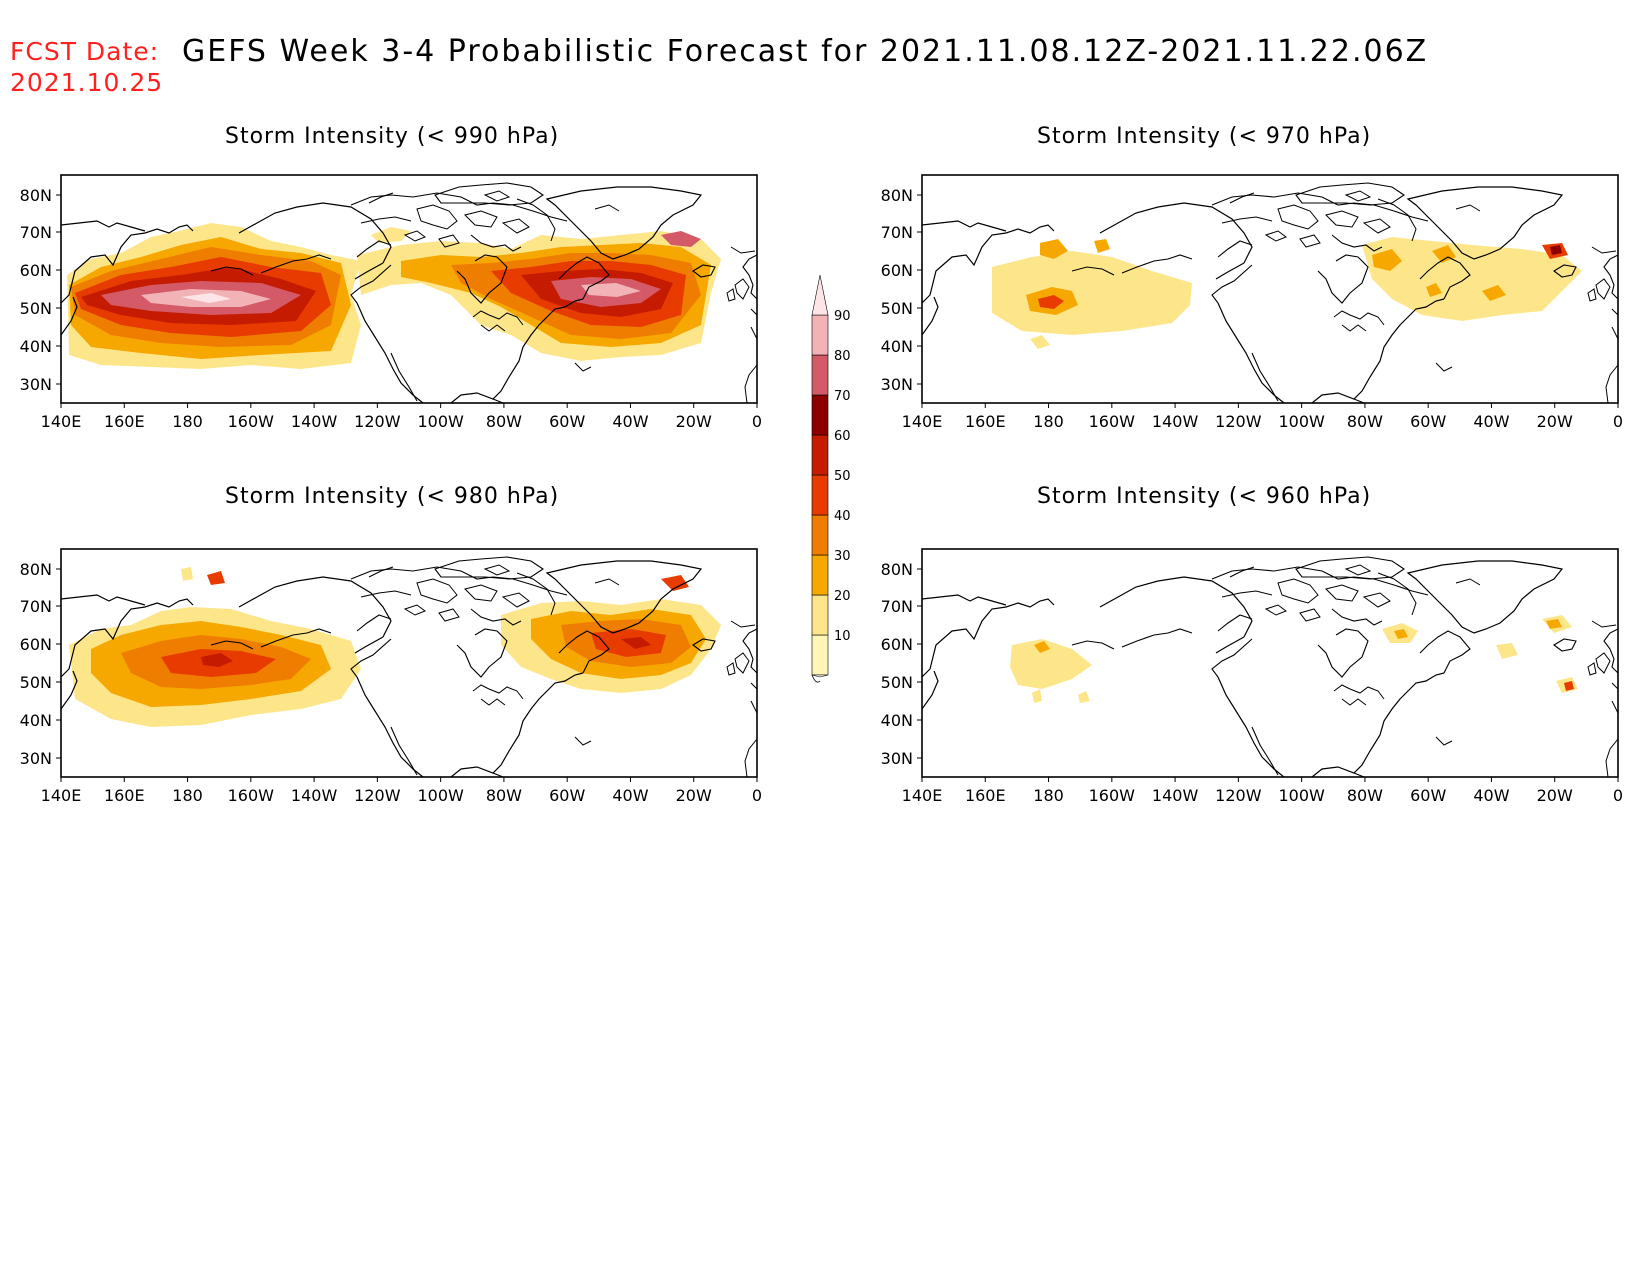 Image resolution: width=1650 pixels, height=1275 pixels. Describe the element at coordinates (842, 636) in the screenshot. I see `colorbar-label: 10` at that location.